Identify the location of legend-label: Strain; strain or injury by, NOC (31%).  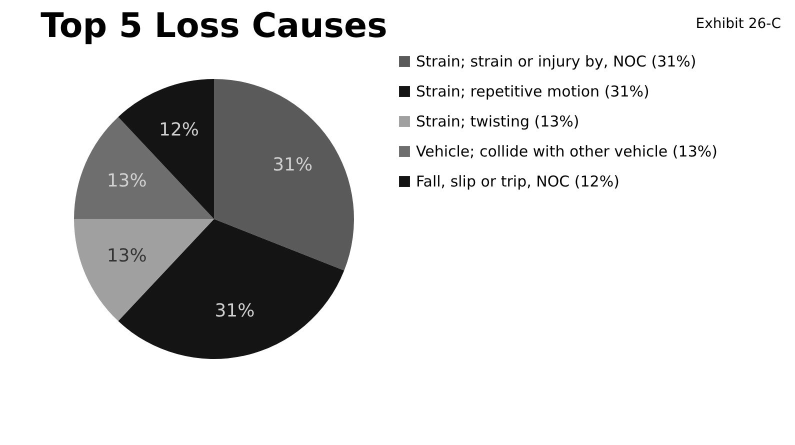
(556, 61).